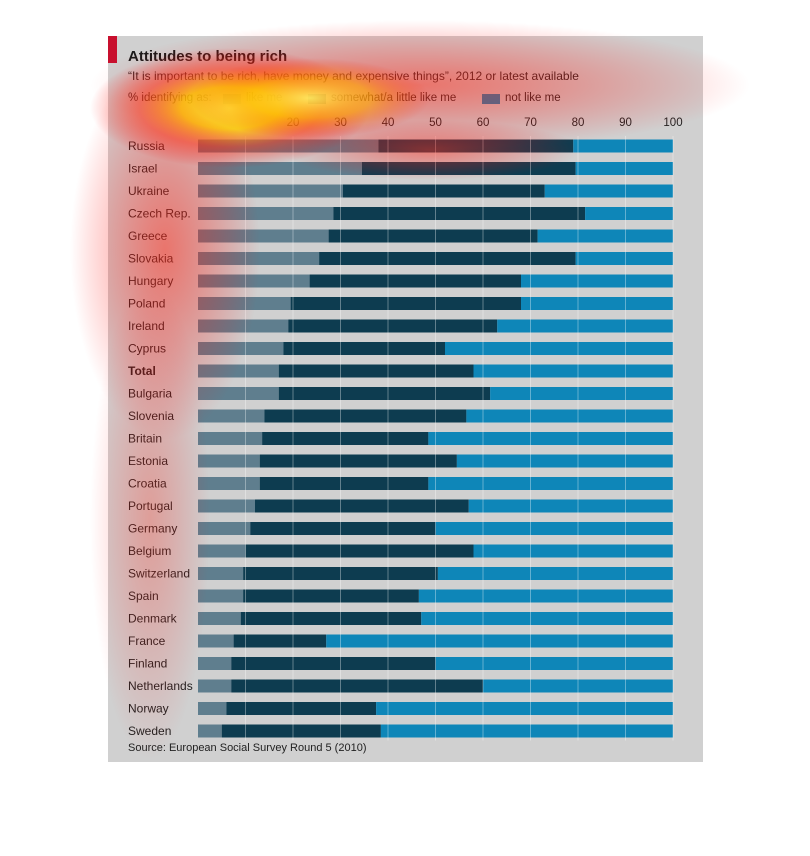  I want to click on category-label: Israel, so click(142, 169).